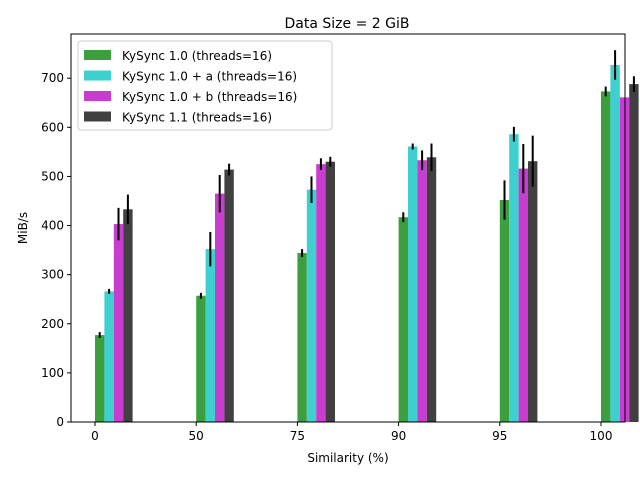  I want to click on y-tick-label: 300, so click(52, 275).